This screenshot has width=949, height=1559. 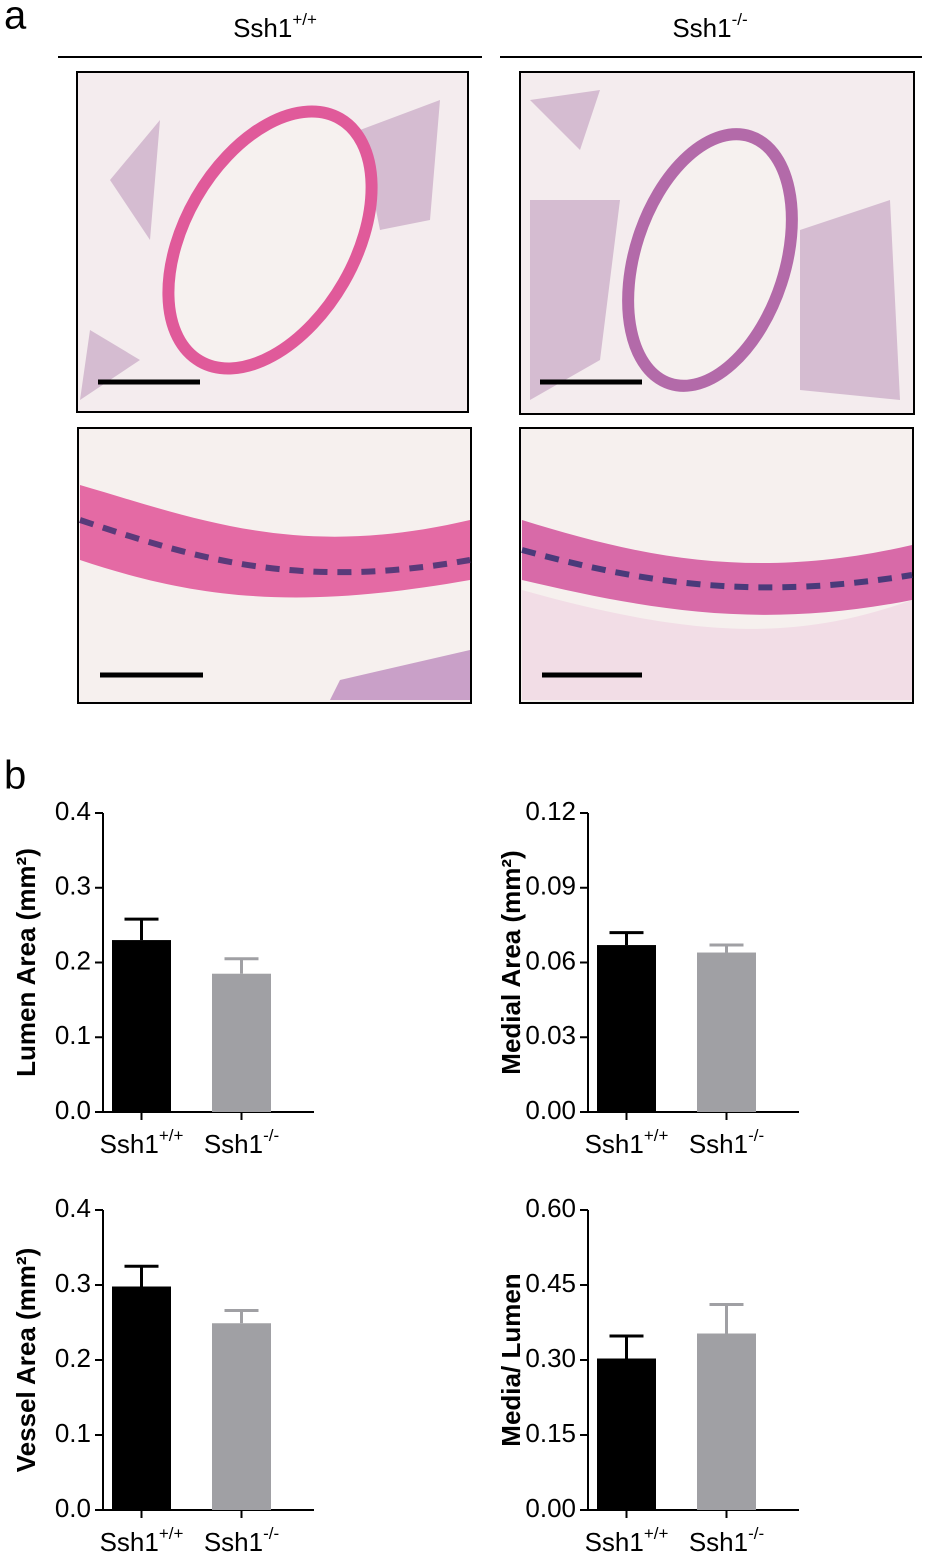 I want to click on y-axis-label: Media/ Lumen, so click(x=511, y=1359).